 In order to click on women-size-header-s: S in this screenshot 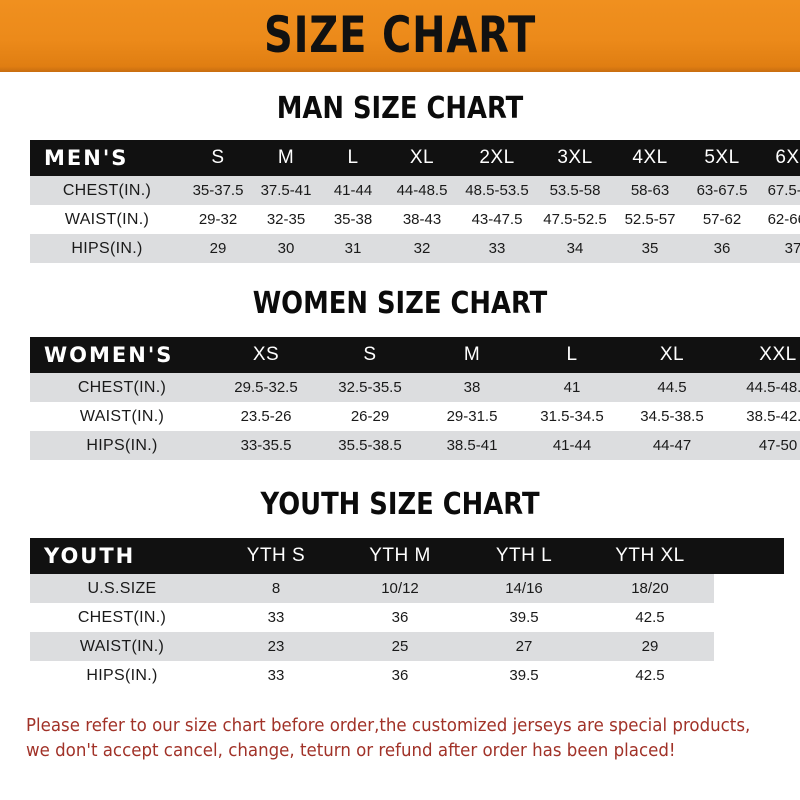, I will do `click(370, 354)`.